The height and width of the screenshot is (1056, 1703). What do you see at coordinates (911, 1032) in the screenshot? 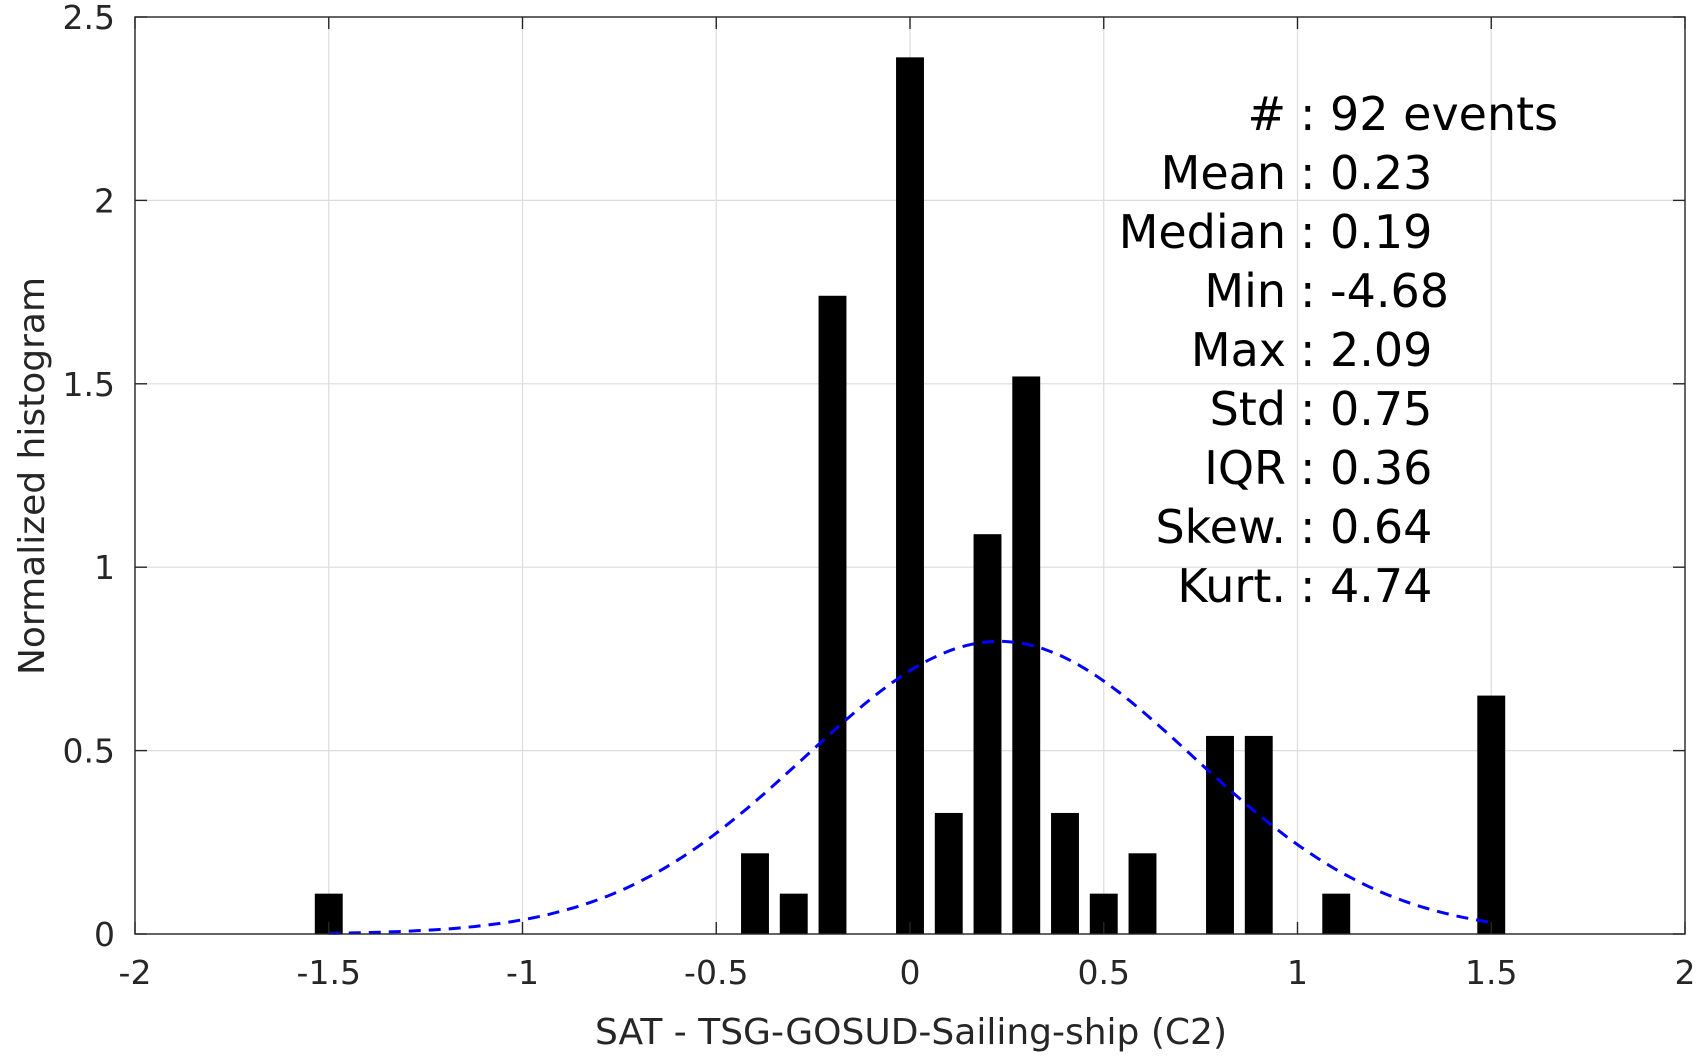
I see `x-axis-label: SAT - TSG-GOSUD-Sailing-ship (C2)` at bounding box center [911, 1032].